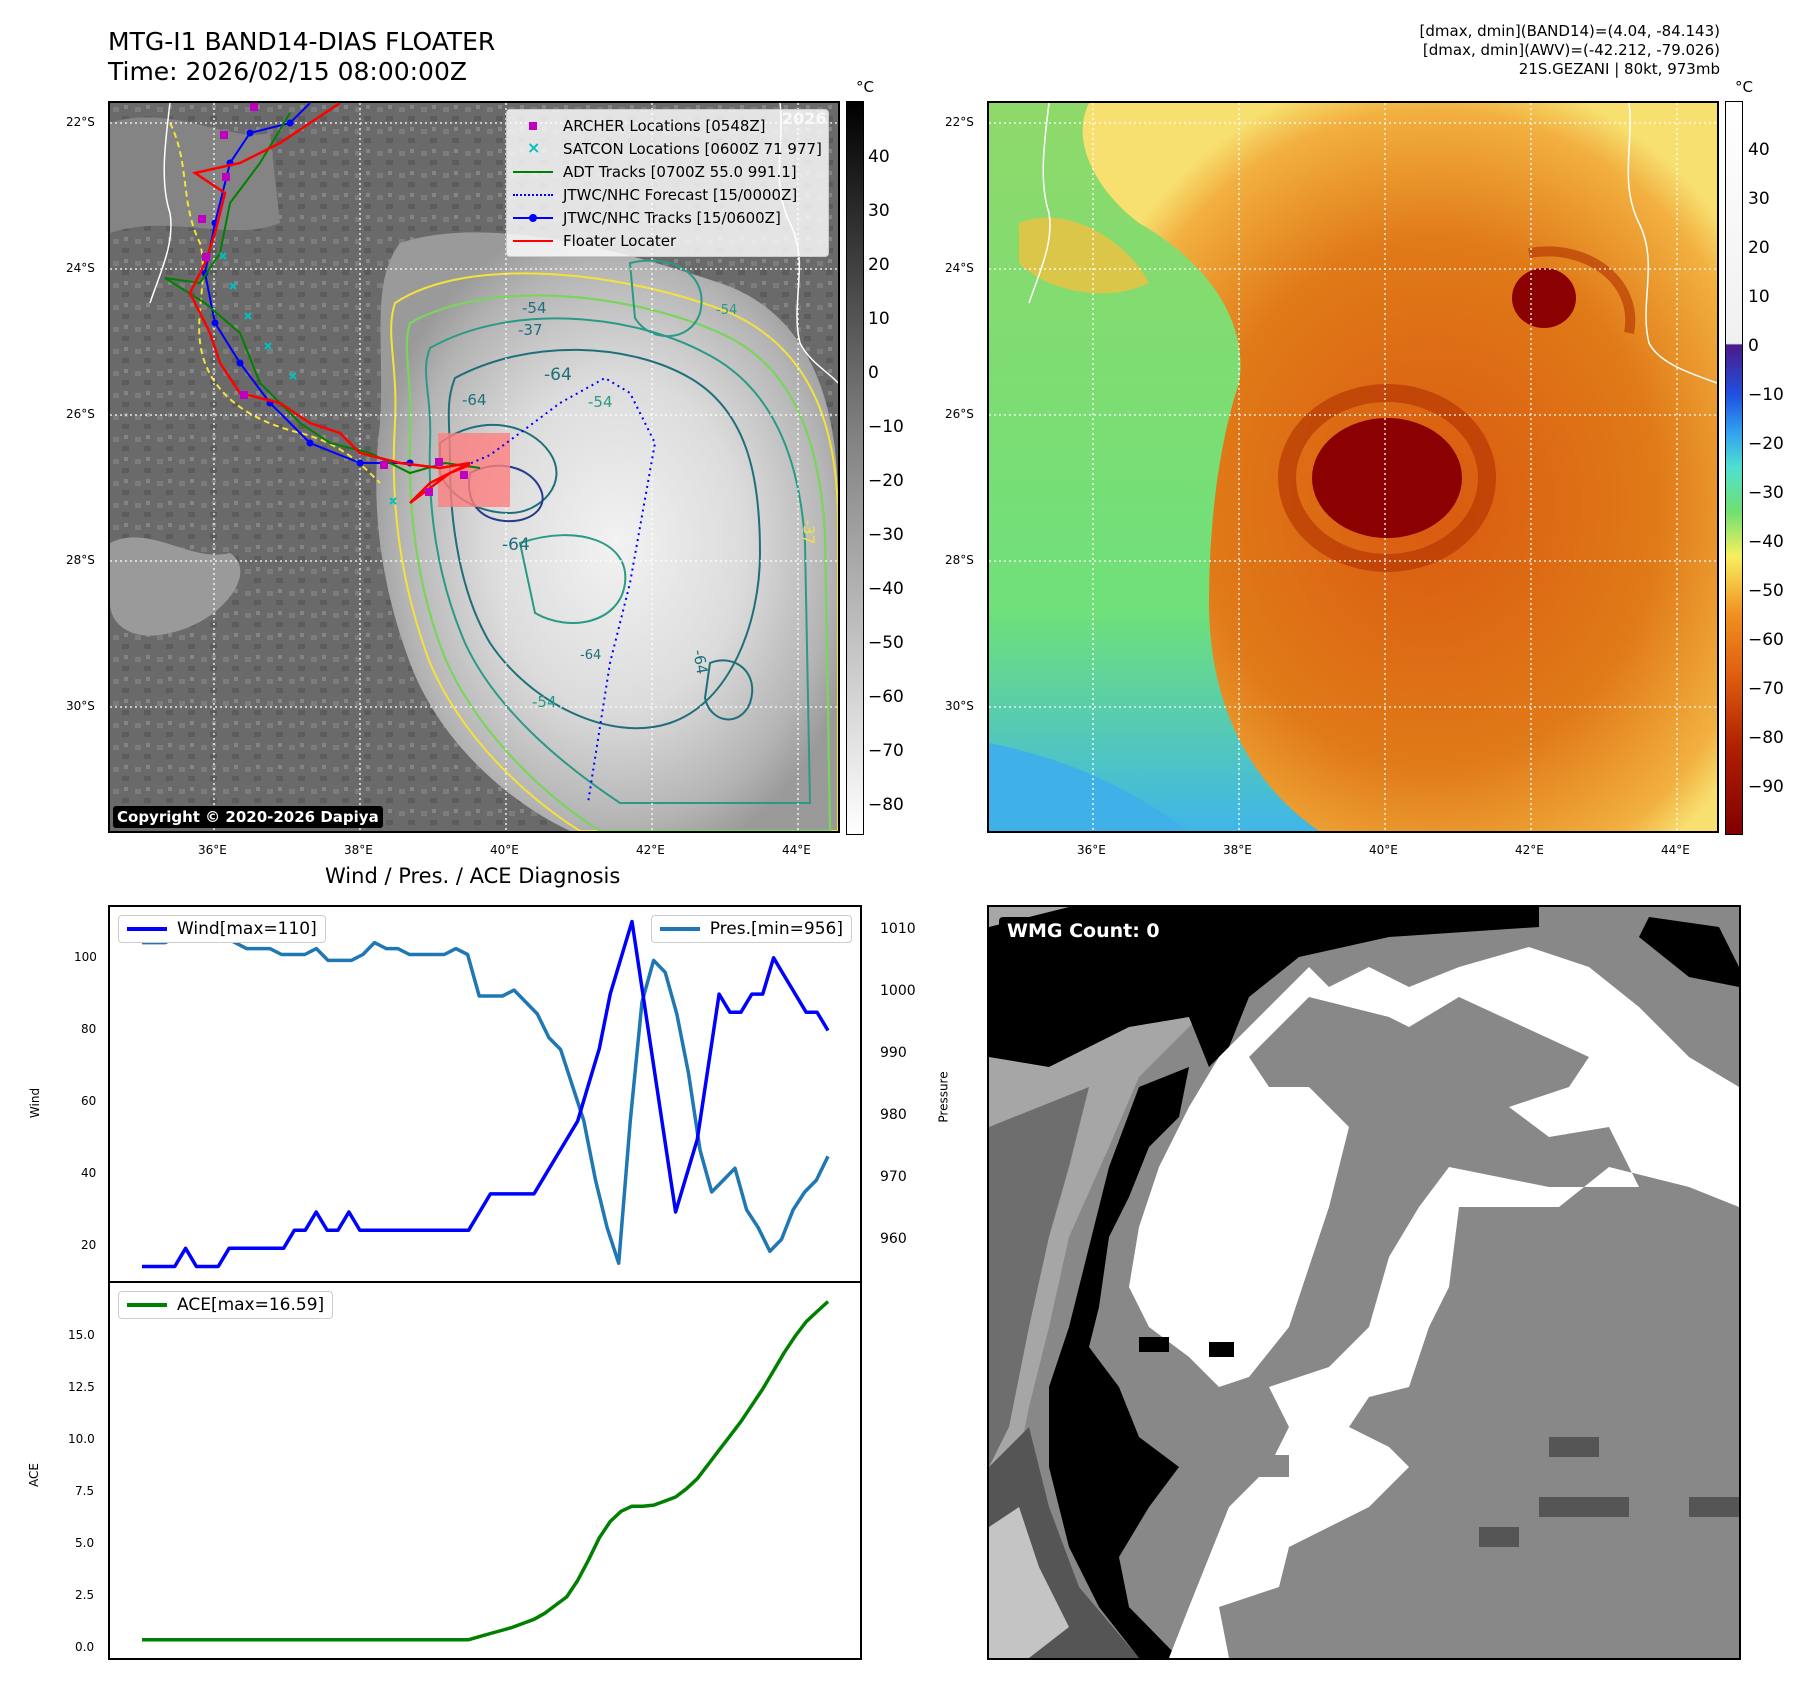  I want to click on ace-tick: 10.0, so click(81, 1439).